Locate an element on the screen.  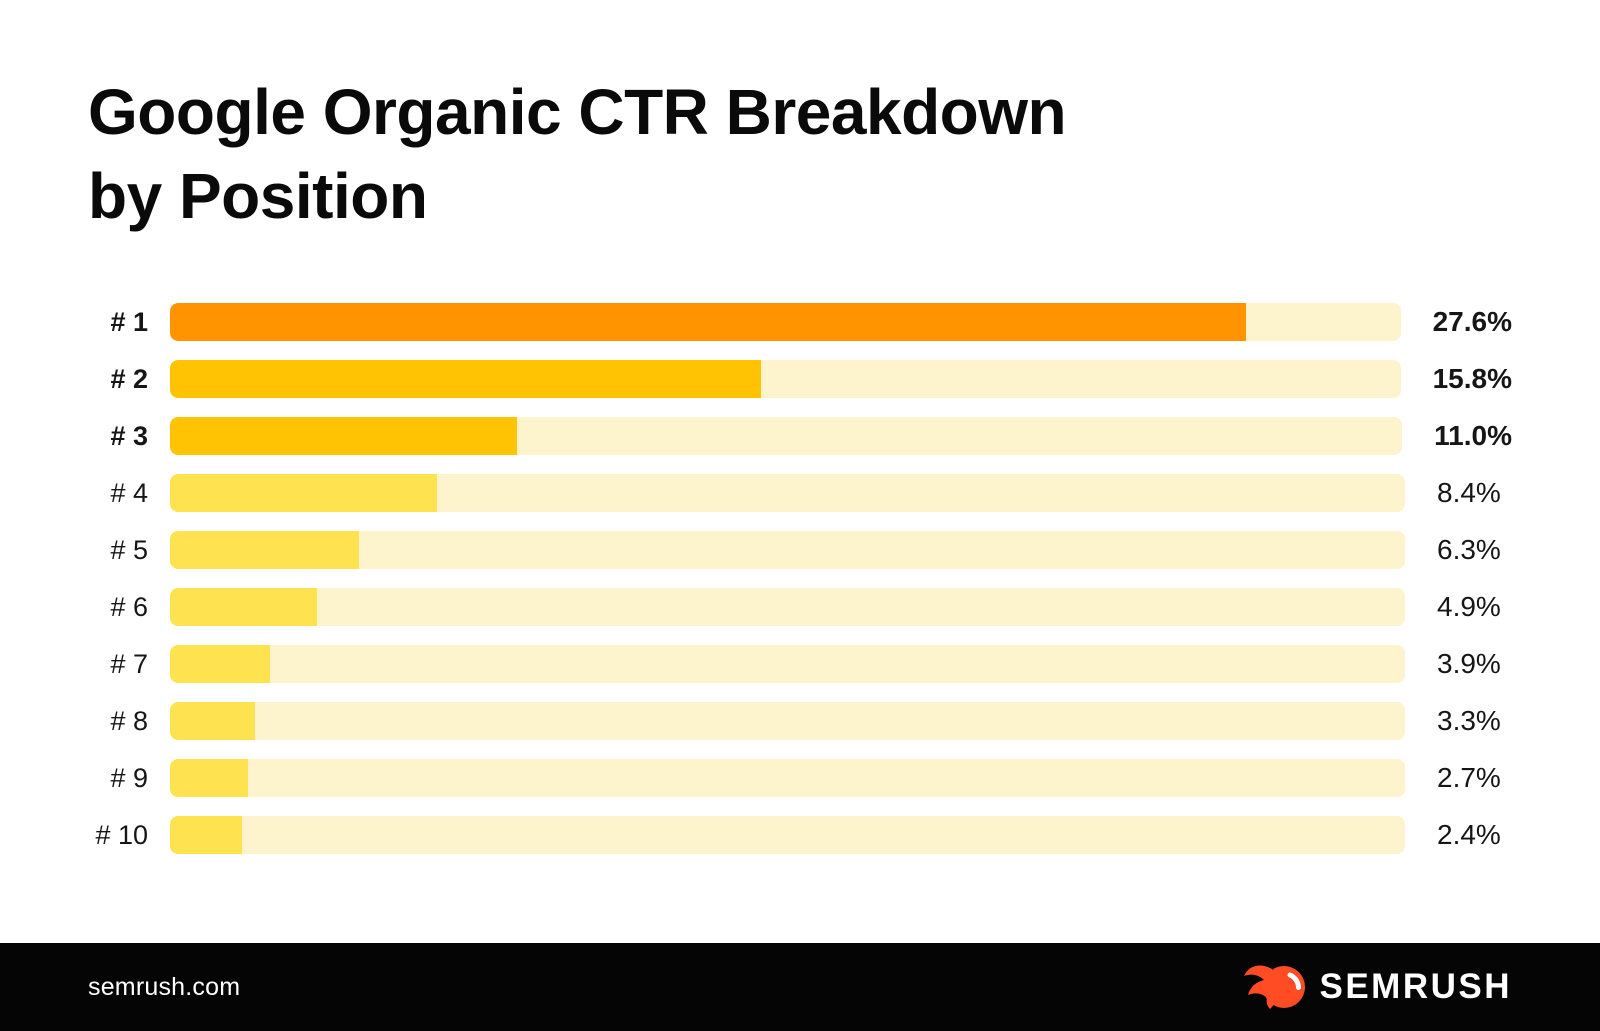
chart-row: # 8 3.3% is located at coordinates (800, 721).